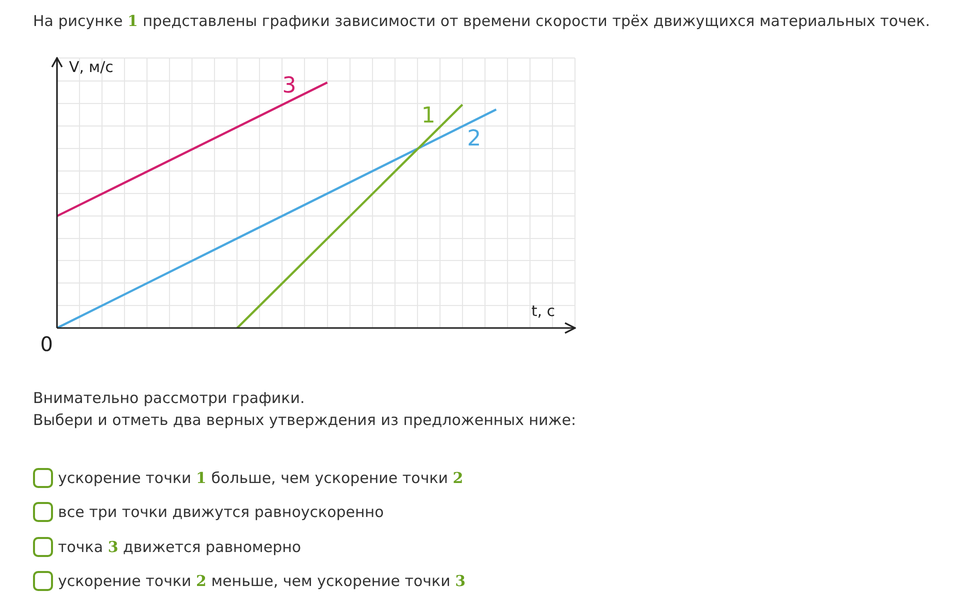 The height and width of the screenshot is (612, 961). What do you see at coordinates (543, 311) in the screenshot?
I see `x-axis-title: t, с` at bounding box center [543, 311].